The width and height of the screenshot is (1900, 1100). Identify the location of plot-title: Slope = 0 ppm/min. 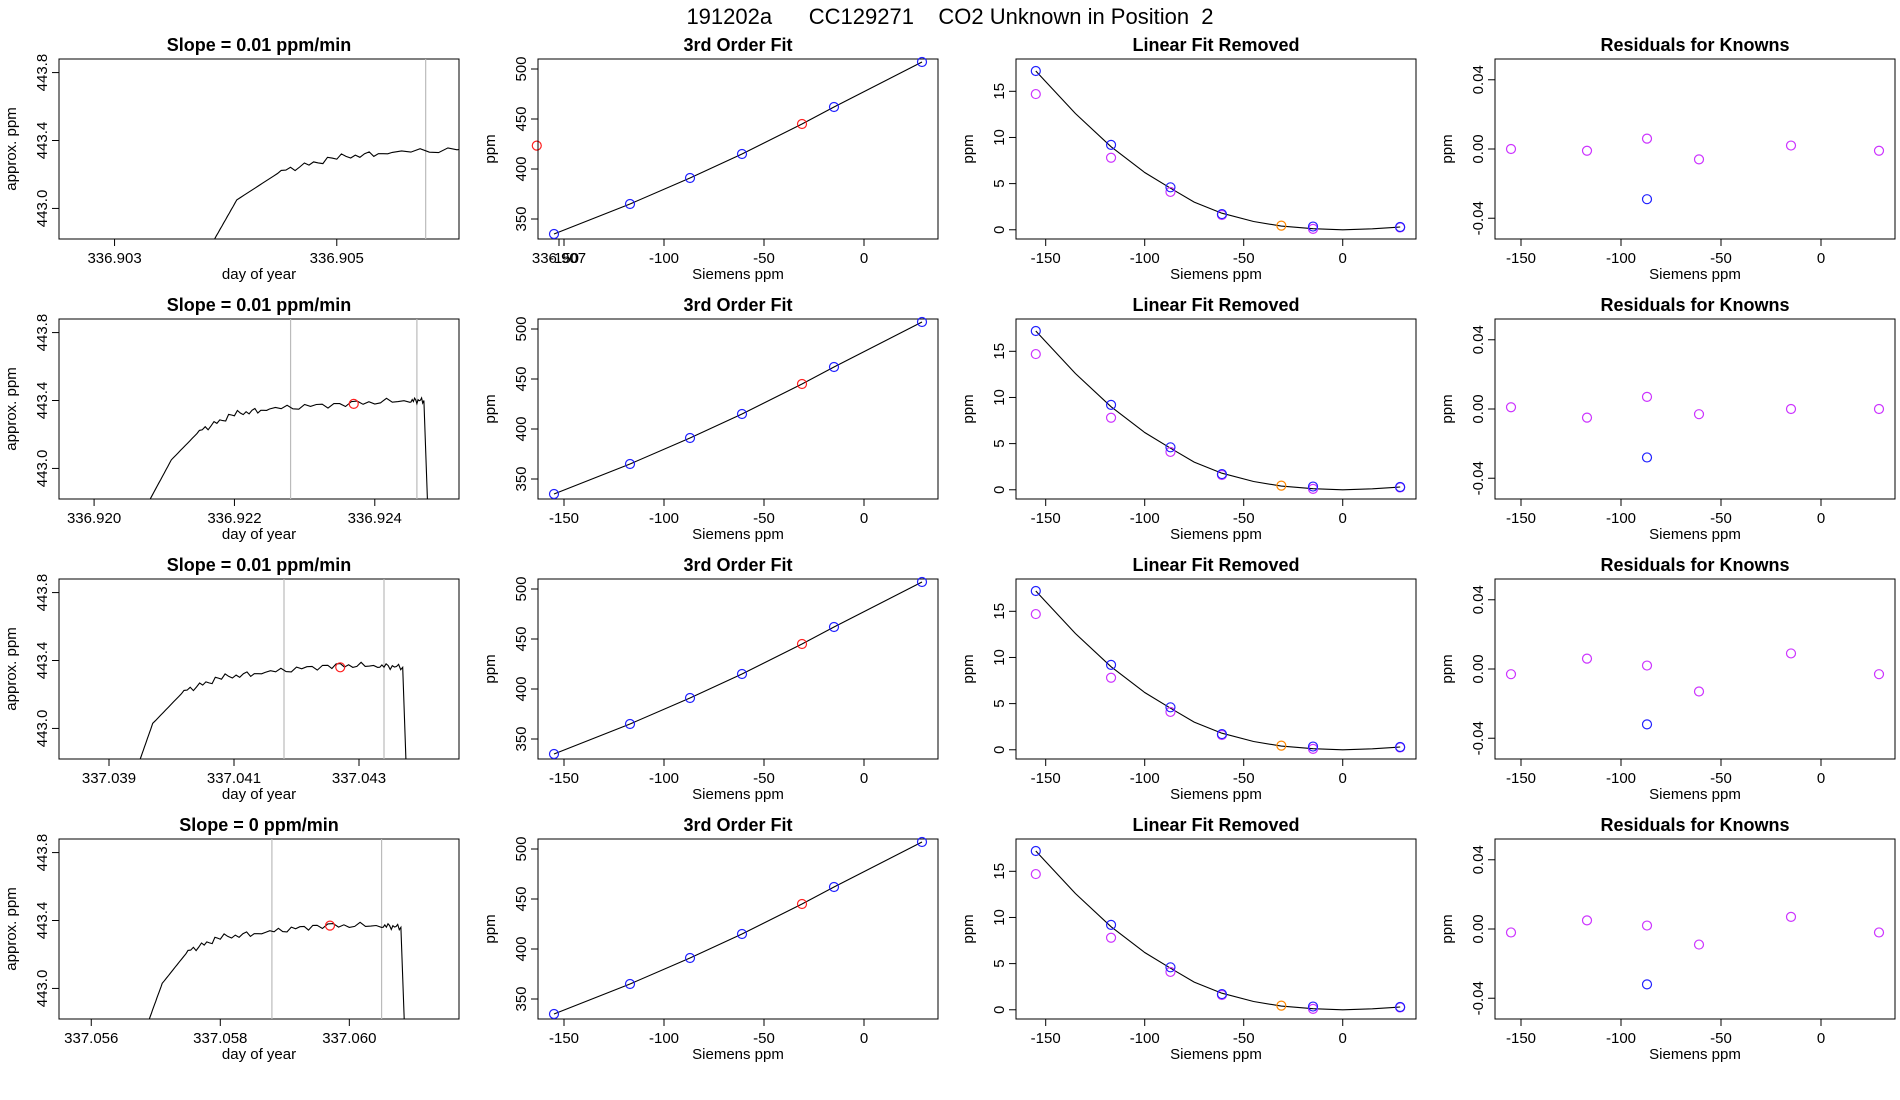
(259, 825).